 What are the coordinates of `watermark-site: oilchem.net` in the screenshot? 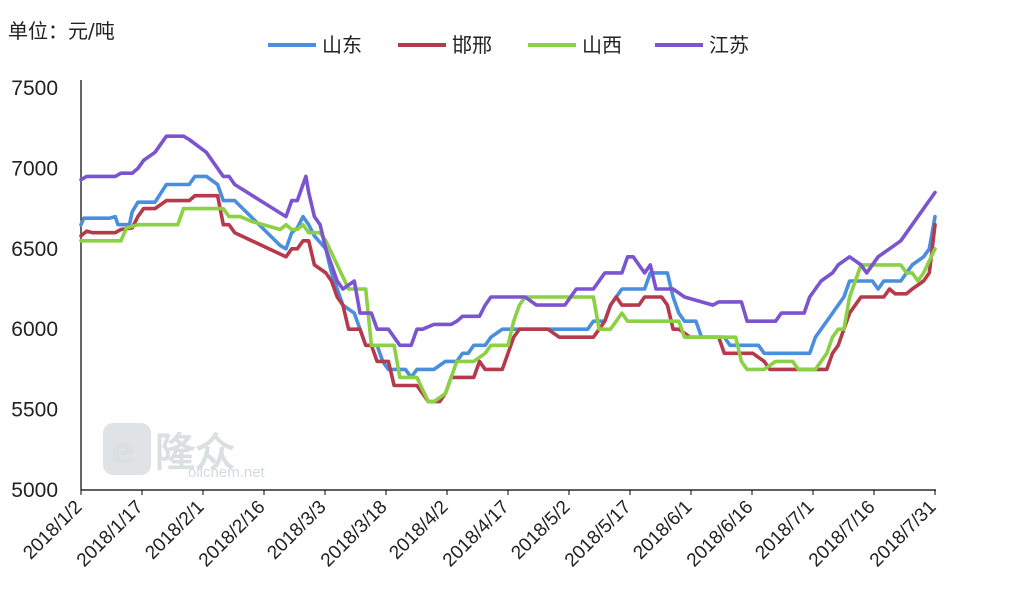 It's located at (227, 472).